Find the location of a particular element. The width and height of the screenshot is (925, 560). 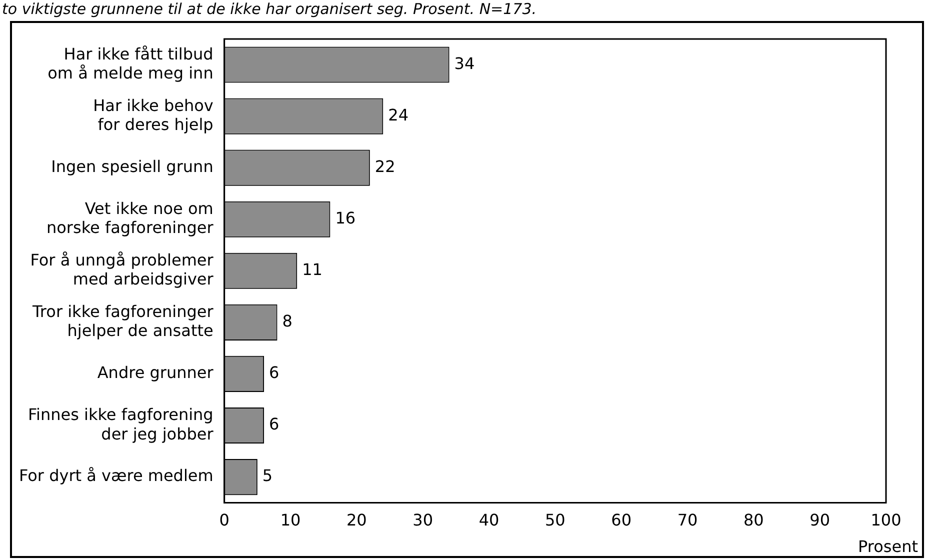

x-tick-label: 80 is located at coordinates (753, 520).